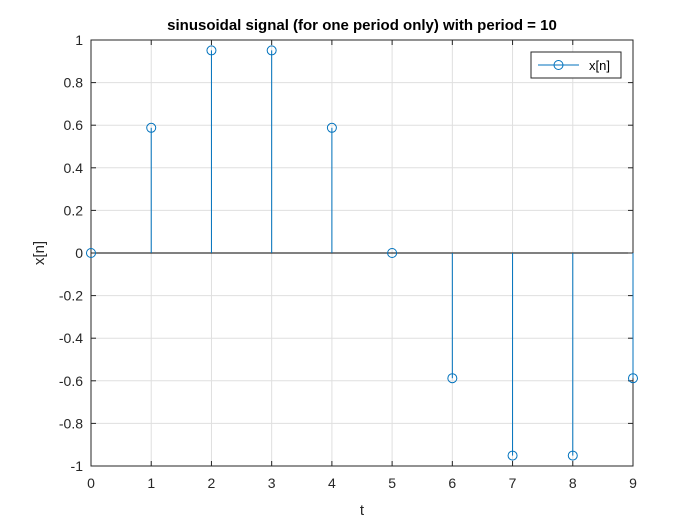 Image resolution: width=700 pixels, height=525 pixels. I want to click on x-tick-label: 3, so click(272, 483).